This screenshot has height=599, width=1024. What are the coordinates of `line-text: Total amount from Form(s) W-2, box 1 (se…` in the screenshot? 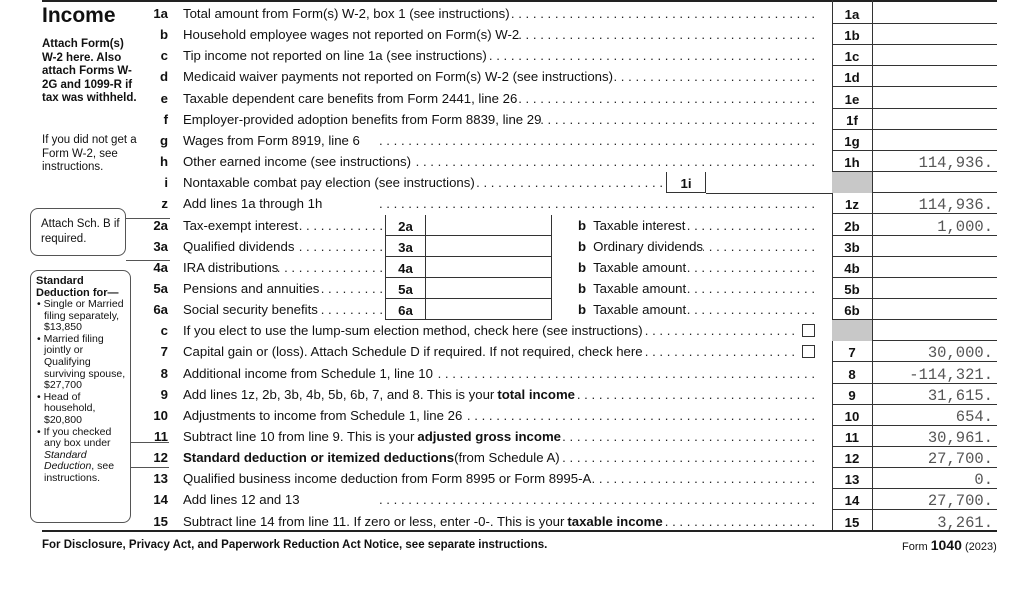 It's located at (346, 13).